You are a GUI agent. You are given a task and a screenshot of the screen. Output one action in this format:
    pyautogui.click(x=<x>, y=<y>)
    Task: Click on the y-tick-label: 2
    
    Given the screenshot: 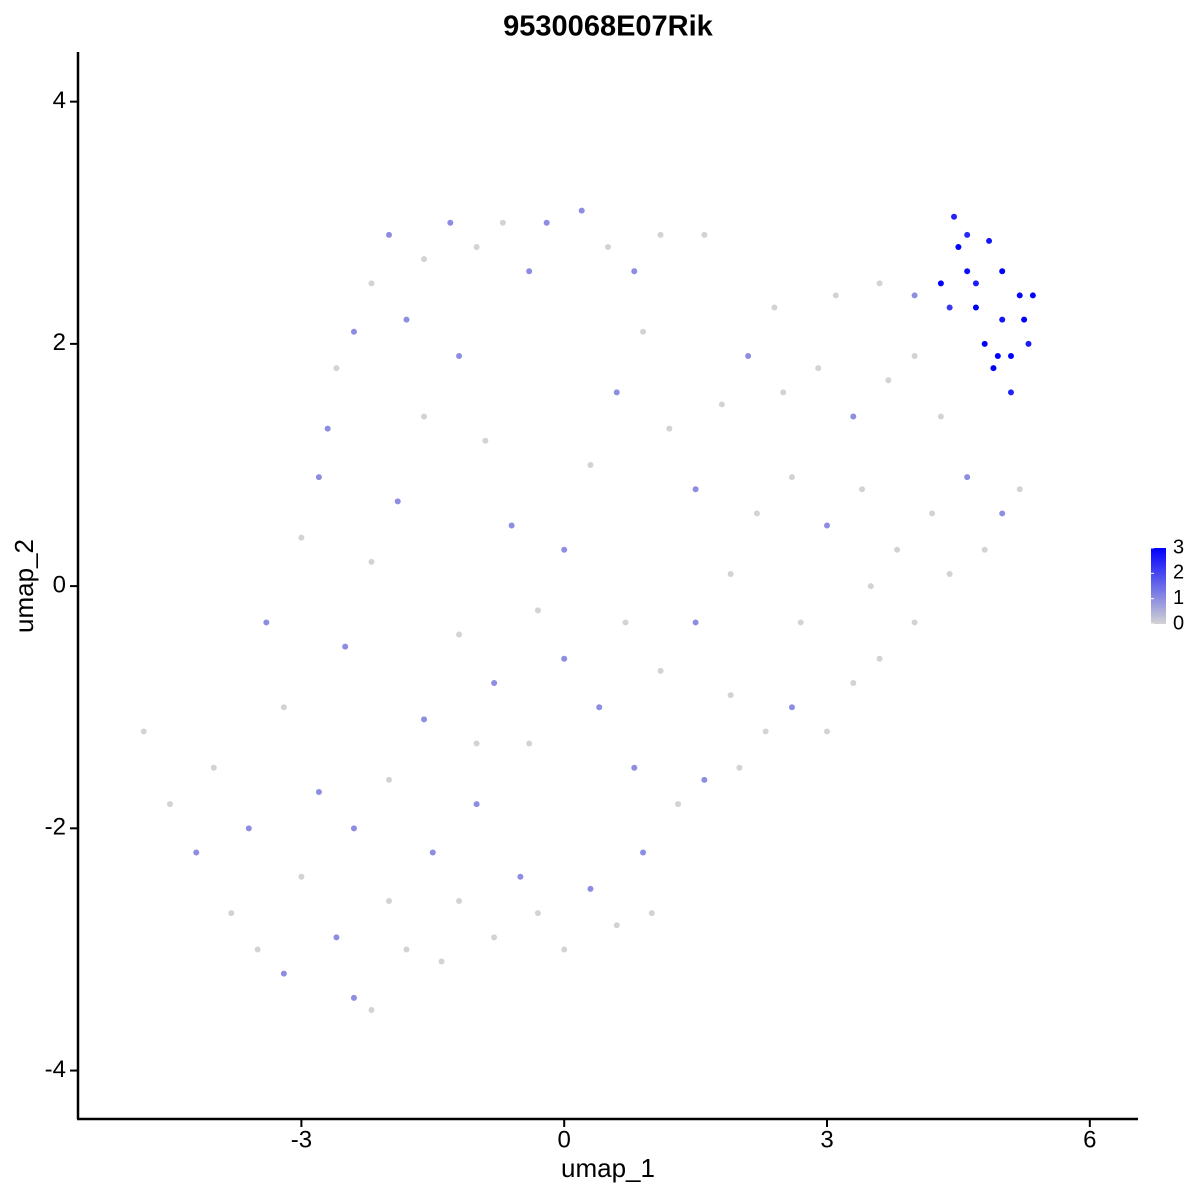 What is the action you would take?
    pyautogui.click(x=59, y=342)
    